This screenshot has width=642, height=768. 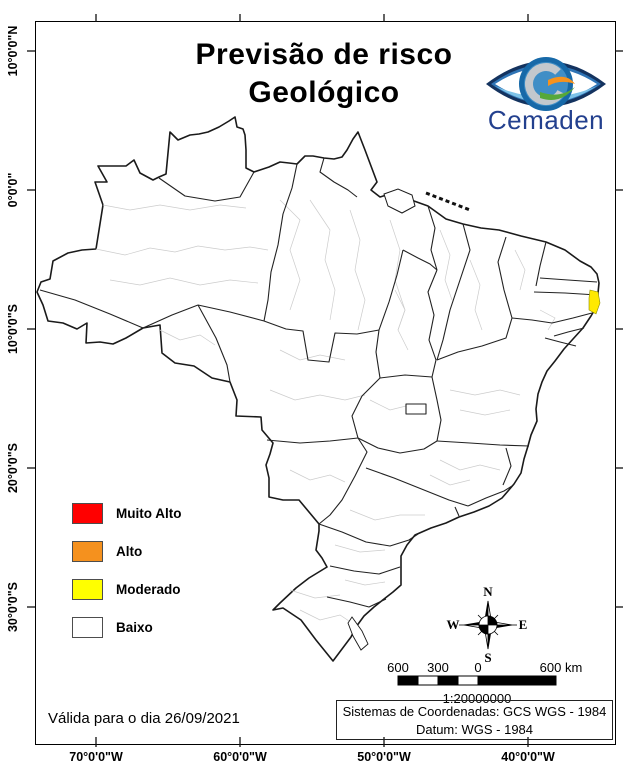 What do you see at coordinates (546, 120) in the screenshot?
I see `cemaden-logo-text: Cemaden` at bounding box center [546, 120].